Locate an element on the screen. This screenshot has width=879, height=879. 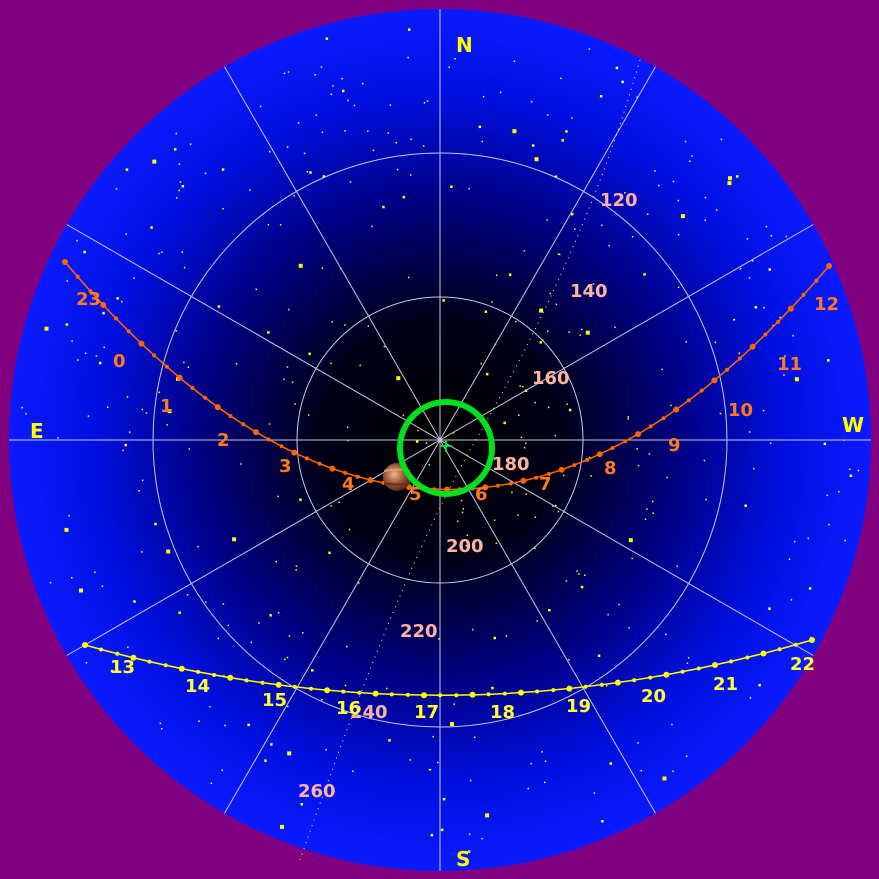
ecliptic-label: 7 is located at coordinates (545, 484).